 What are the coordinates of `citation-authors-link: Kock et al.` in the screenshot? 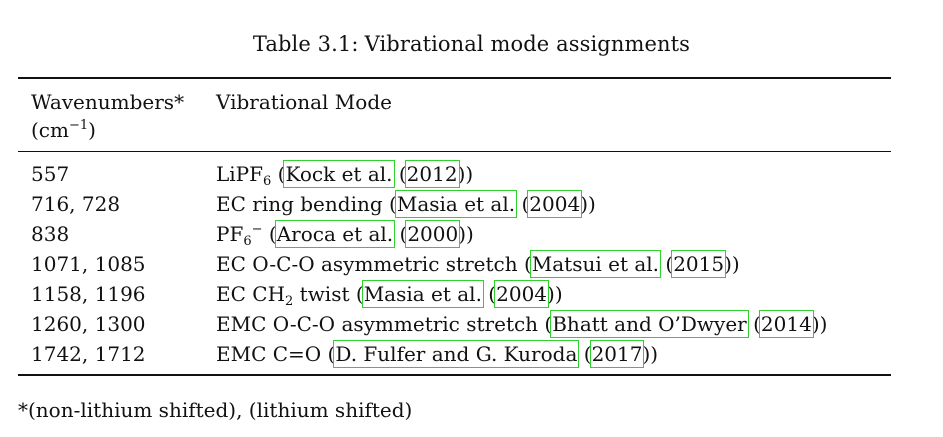 It's located at (339, 174).